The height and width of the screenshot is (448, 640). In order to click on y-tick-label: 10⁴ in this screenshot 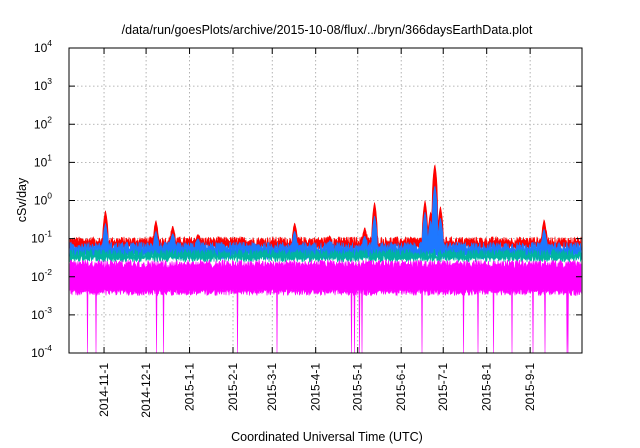, I will do `click(43, 46)`.